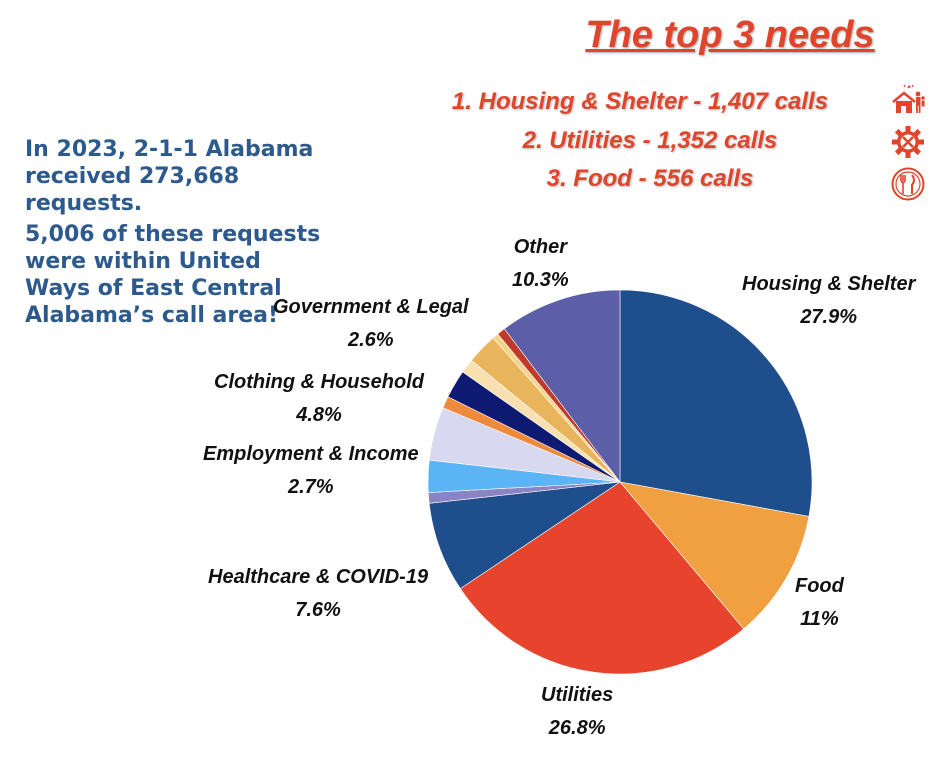  What do you see at coordinates (650, 140) in the screenshot?
I see `top-need-utilities: 2. Utilities - 1,352 calls` at bounding box center [650, 140].